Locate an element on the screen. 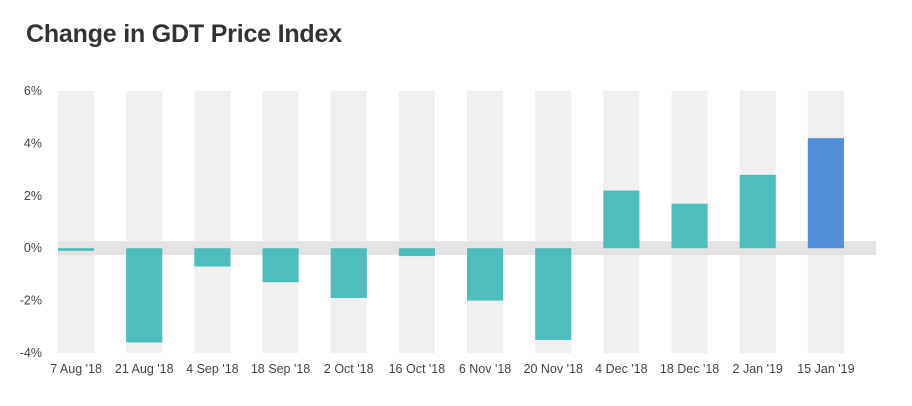 This screenshot has height=406, width=912. x-tick-label: 4 Dec '18 is located at coordinates (621, 369).